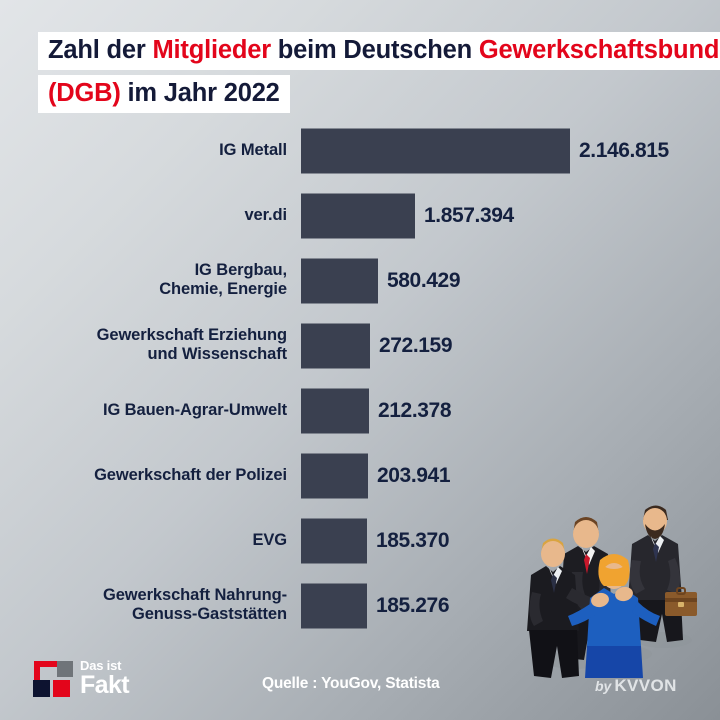 This screenshot has width=720, height=720. Describe the element at coordinates (414, 475) in the screenshot. I see `bar-value-label: 203.941` at that location.